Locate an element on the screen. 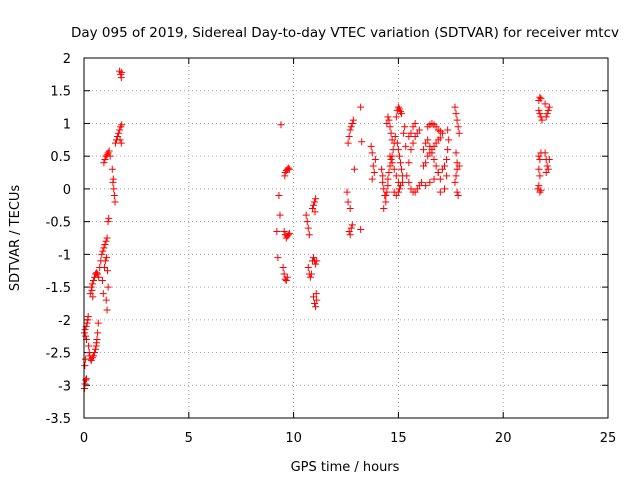 The image size is (640, 480). y-tick-label: 0 is located at coordinates (67, 190).